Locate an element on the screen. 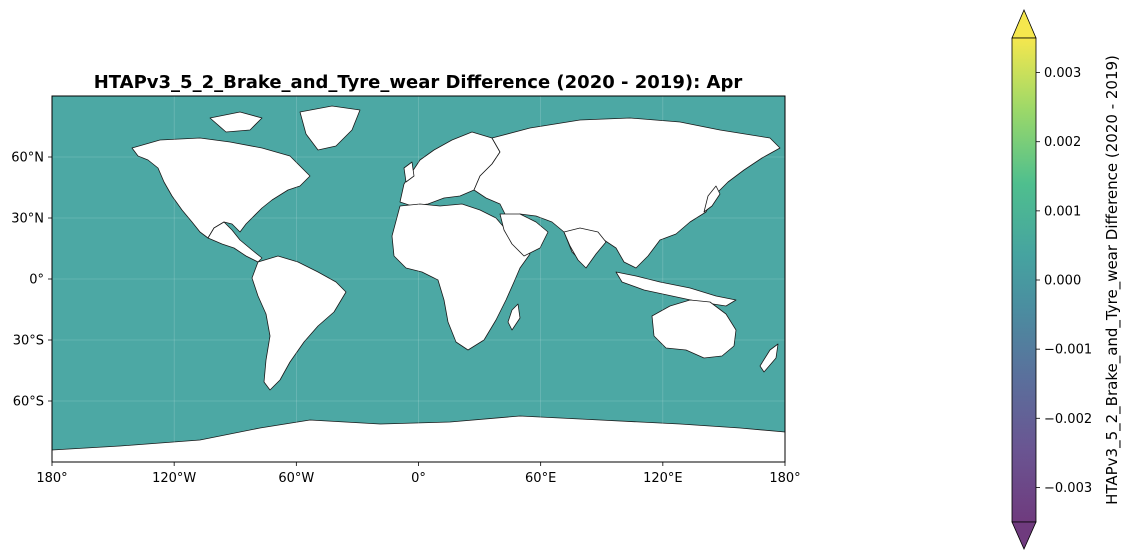 The image size is (1132, 559). landmass-india is located at coordinates (585, 248).